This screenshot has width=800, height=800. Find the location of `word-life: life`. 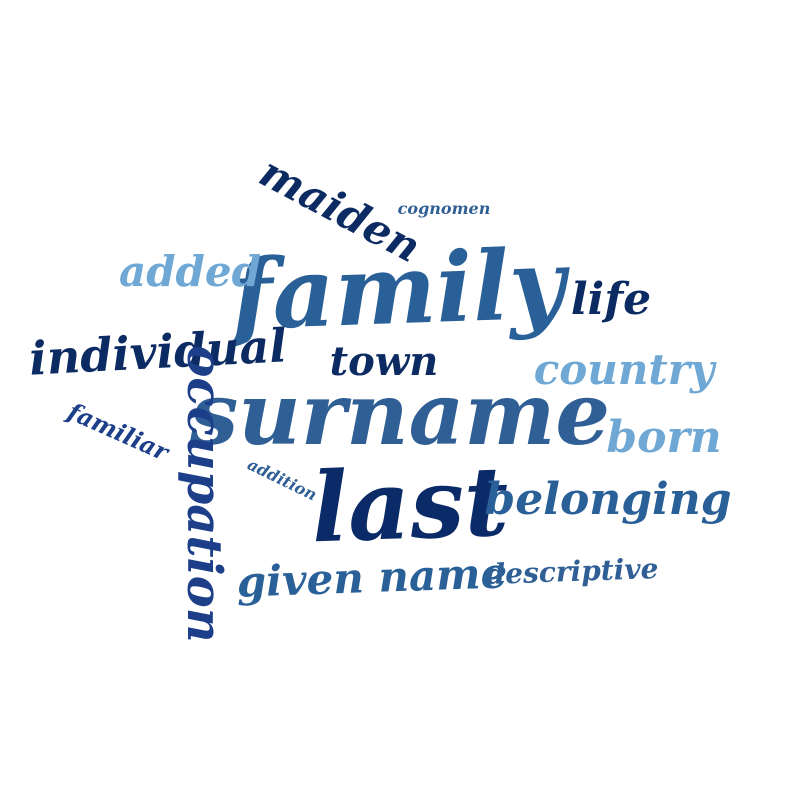

word-life: life is located at coordinates (611, 299).